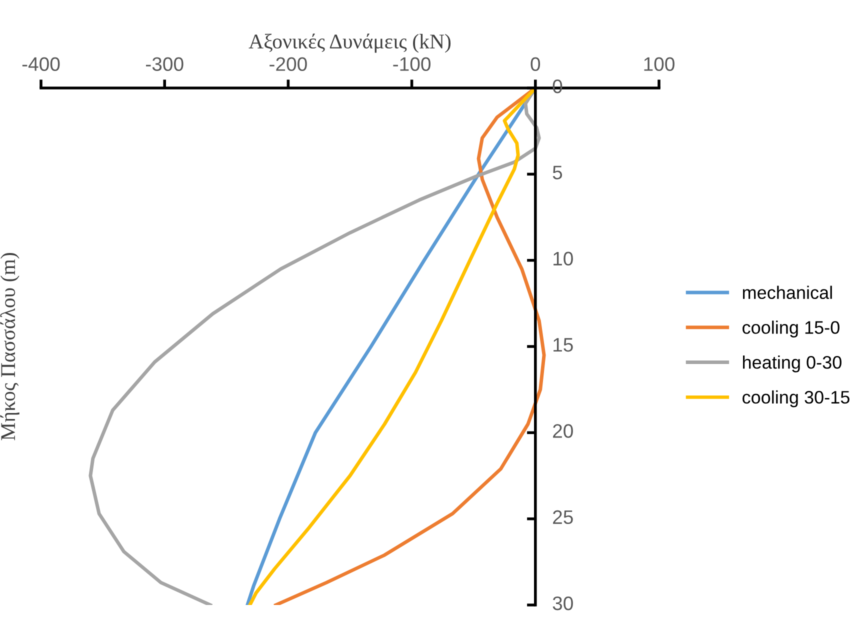  What do you see at coordinates (787, 293) in the screenshot?
I see `legend-label: mechanical` at bounding box center [787, 293].